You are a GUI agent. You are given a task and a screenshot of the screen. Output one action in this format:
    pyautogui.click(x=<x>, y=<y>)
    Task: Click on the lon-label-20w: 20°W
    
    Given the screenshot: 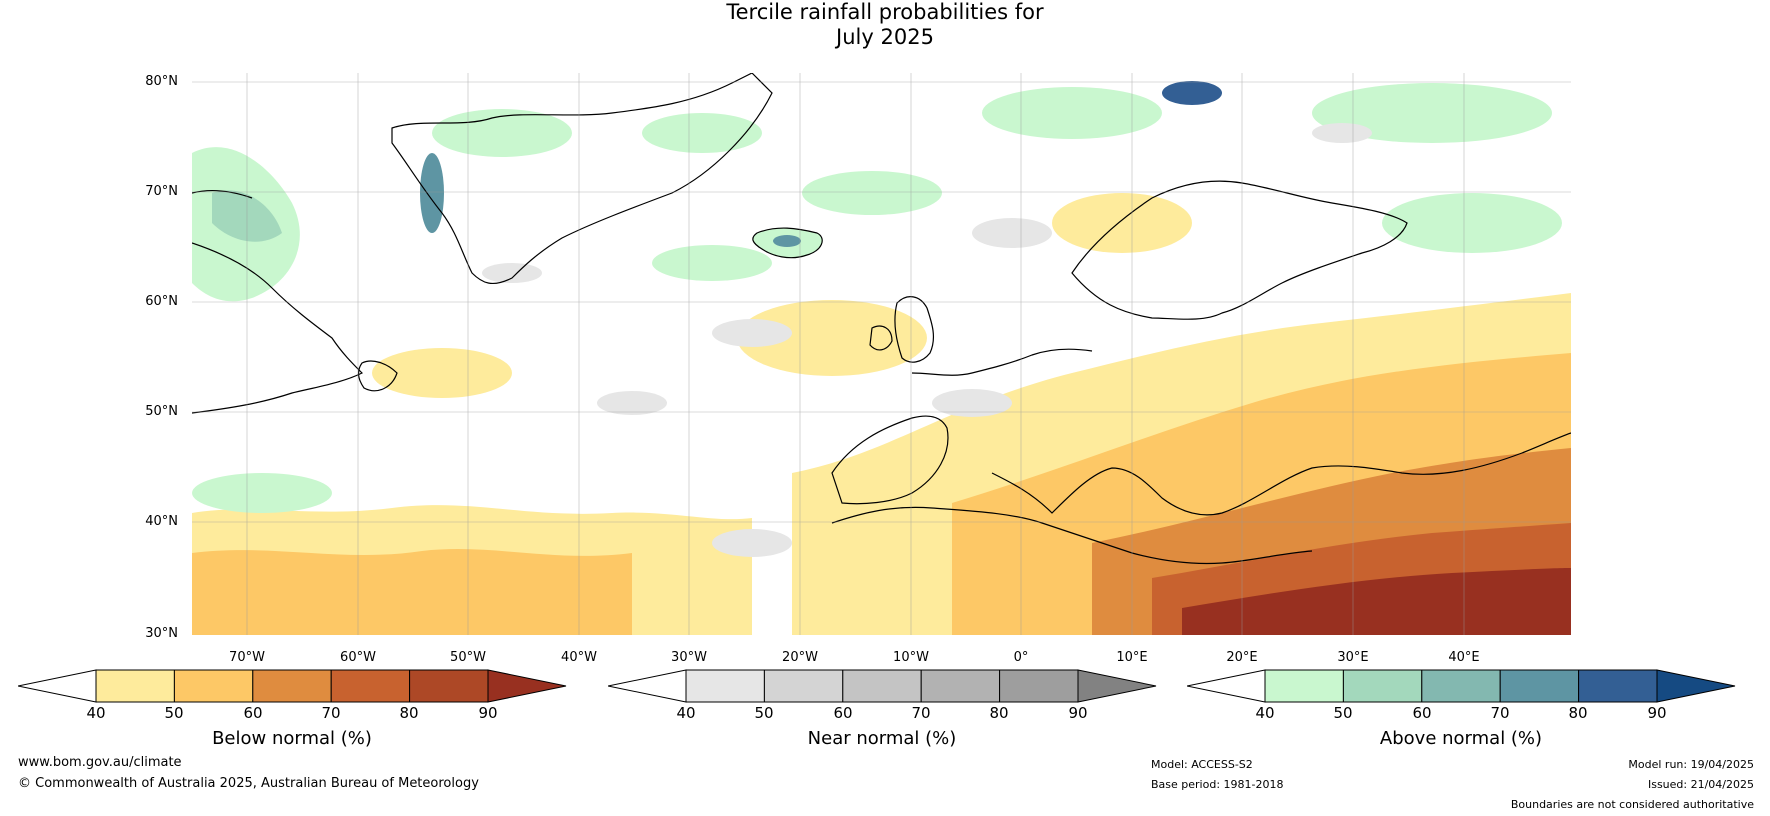 What is the action you would take?
    pyautogui.click(x=800, y=657)
    